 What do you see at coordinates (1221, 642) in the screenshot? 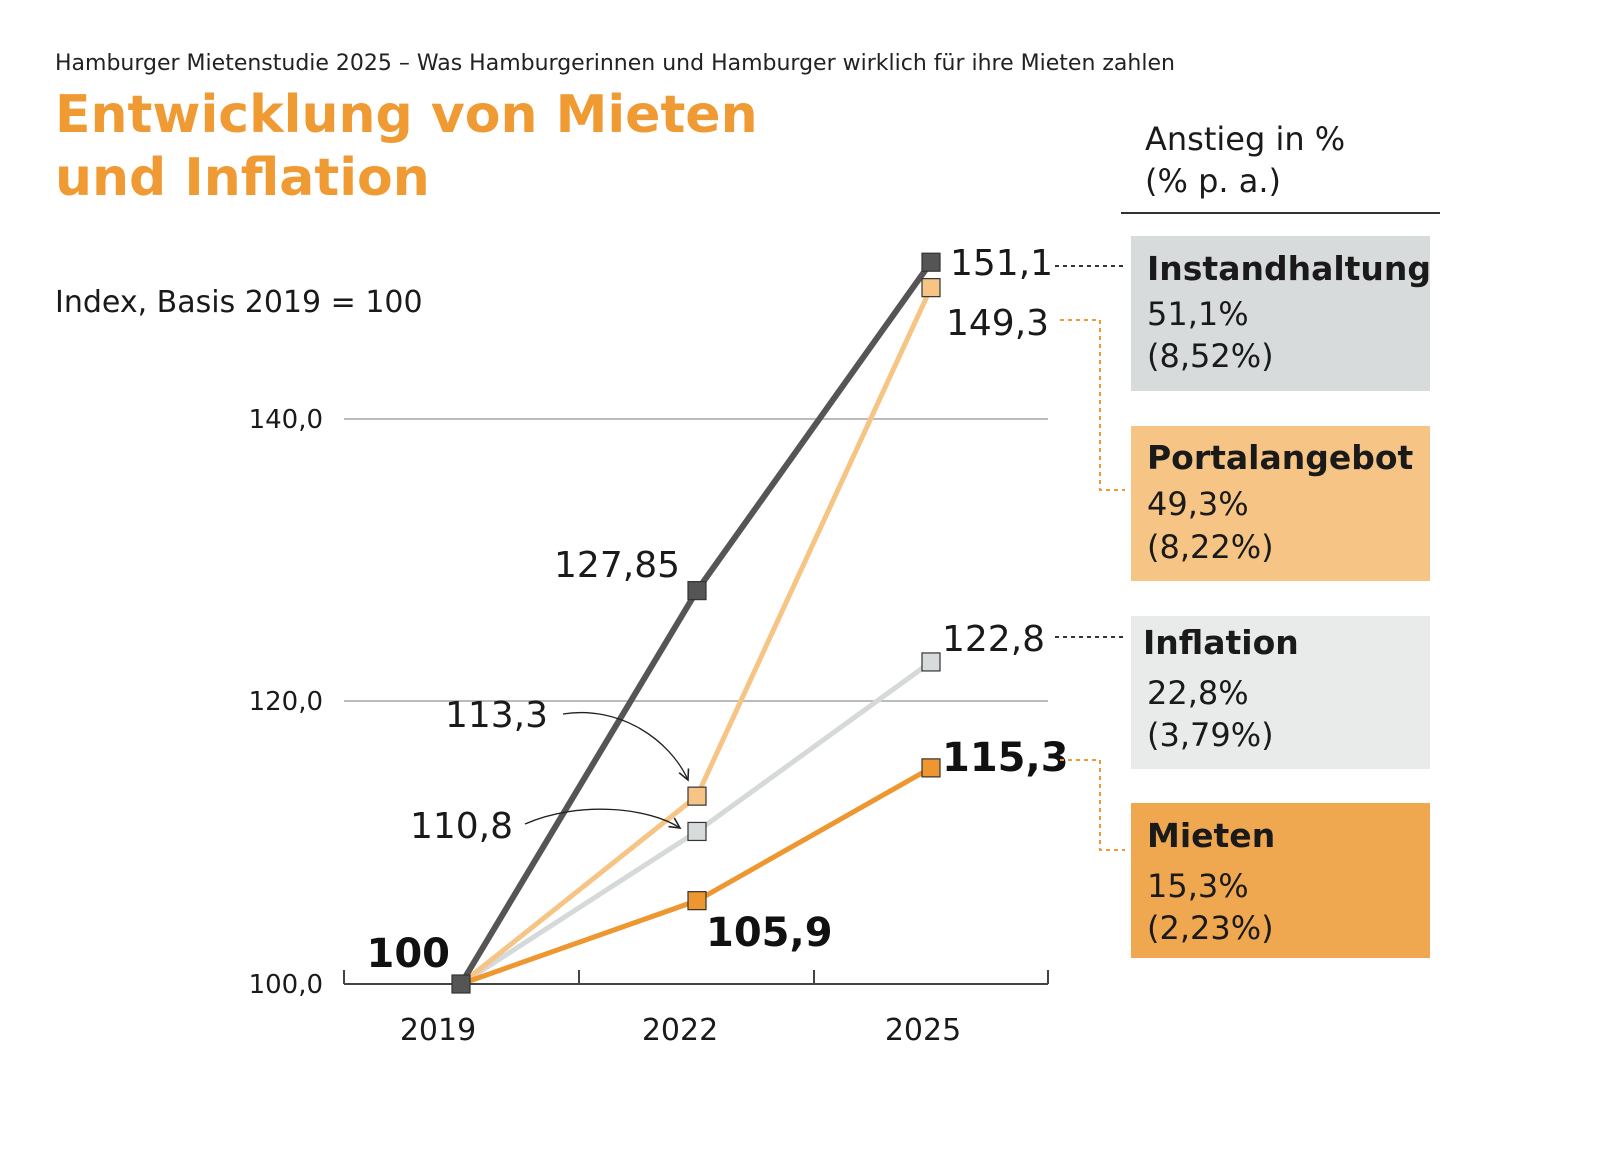
I see `legend-name: Inflation` at bounding box center [1221, 642].